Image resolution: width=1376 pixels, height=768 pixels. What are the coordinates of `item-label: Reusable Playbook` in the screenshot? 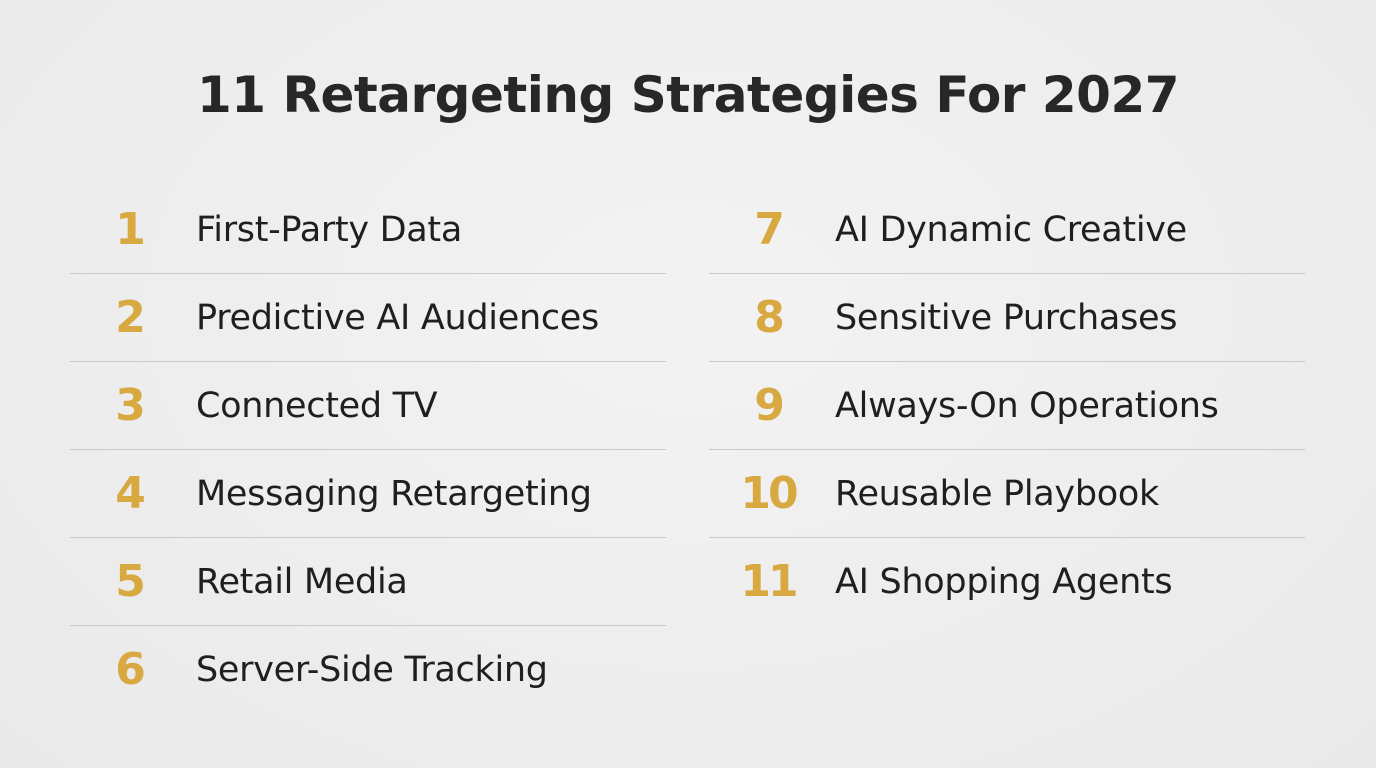 It's located at (997, 494).